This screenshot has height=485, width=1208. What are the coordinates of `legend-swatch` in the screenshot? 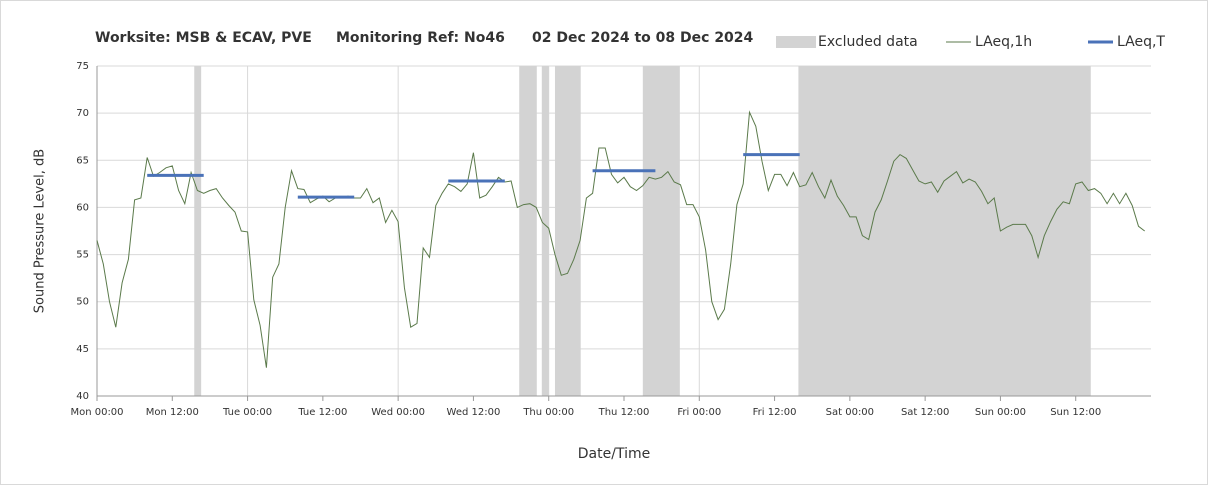 It's located at (796, 42).